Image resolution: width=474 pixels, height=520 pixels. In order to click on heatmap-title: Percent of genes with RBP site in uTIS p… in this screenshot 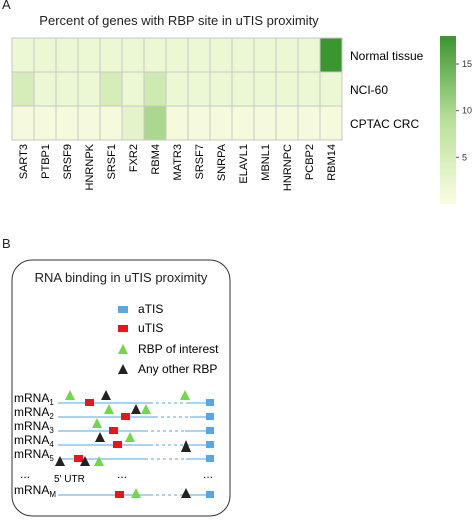, I will do `click(179, 20)`.